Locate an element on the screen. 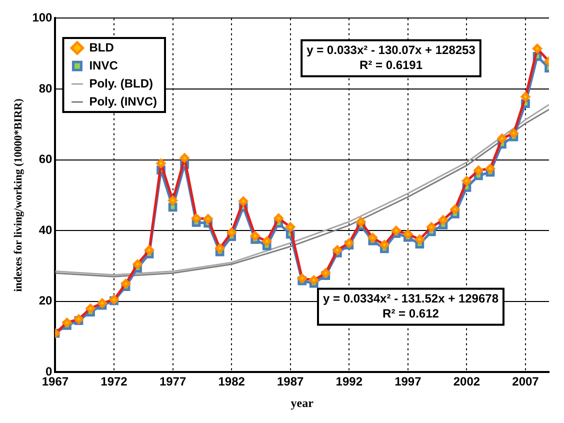 The image size is (564, 423). x-tick-label: 1977 is located at coordinates (172, 381).